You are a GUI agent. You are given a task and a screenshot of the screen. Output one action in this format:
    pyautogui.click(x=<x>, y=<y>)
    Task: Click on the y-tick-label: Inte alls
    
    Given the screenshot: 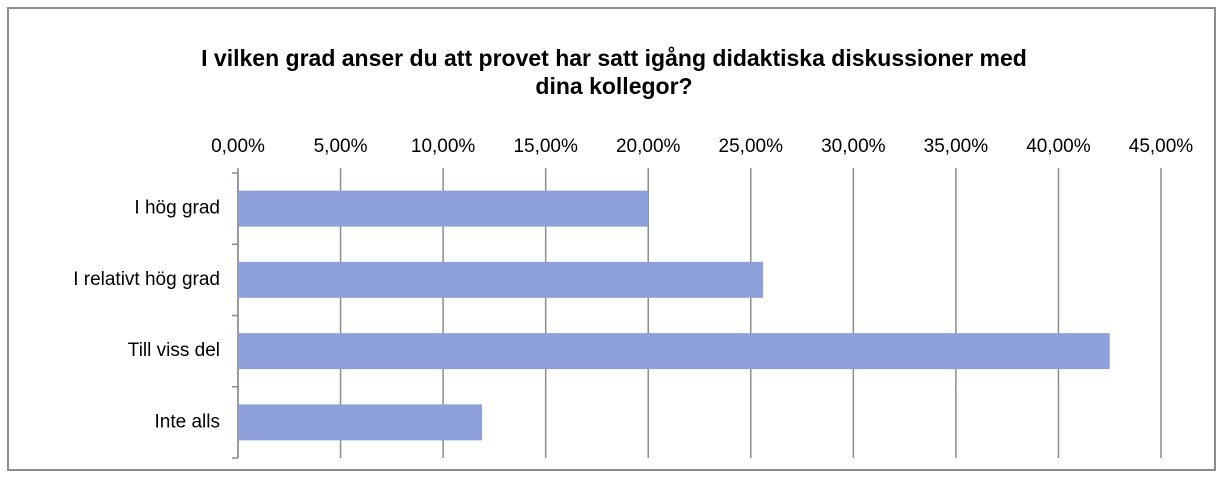 What is the action you would take?
    pyautogui.click(x=187, y=421)
    